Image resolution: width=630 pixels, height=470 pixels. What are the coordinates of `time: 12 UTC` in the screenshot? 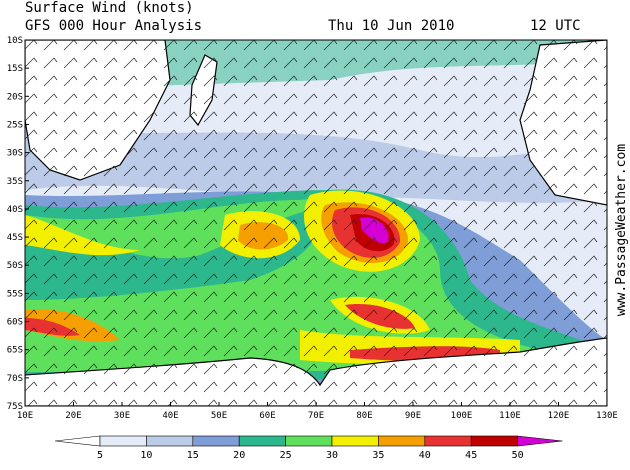 It's located at (555, 26).